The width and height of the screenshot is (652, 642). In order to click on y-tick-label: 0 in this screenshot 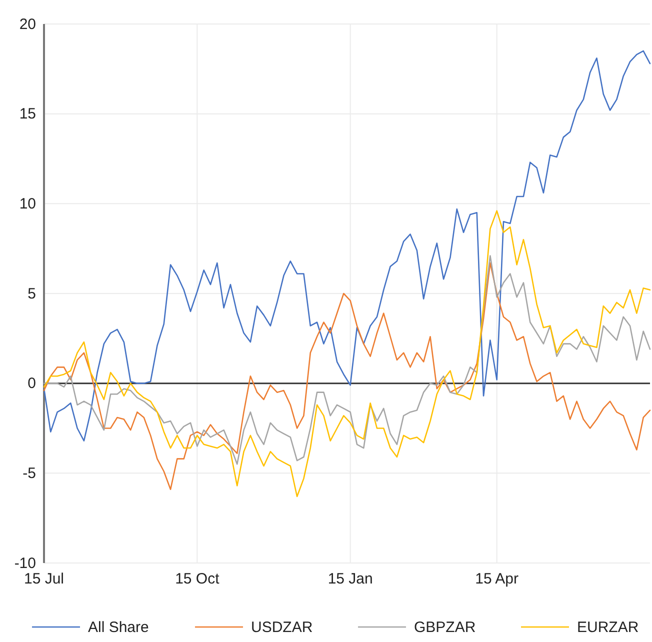, I will do `click(32, 383)`.